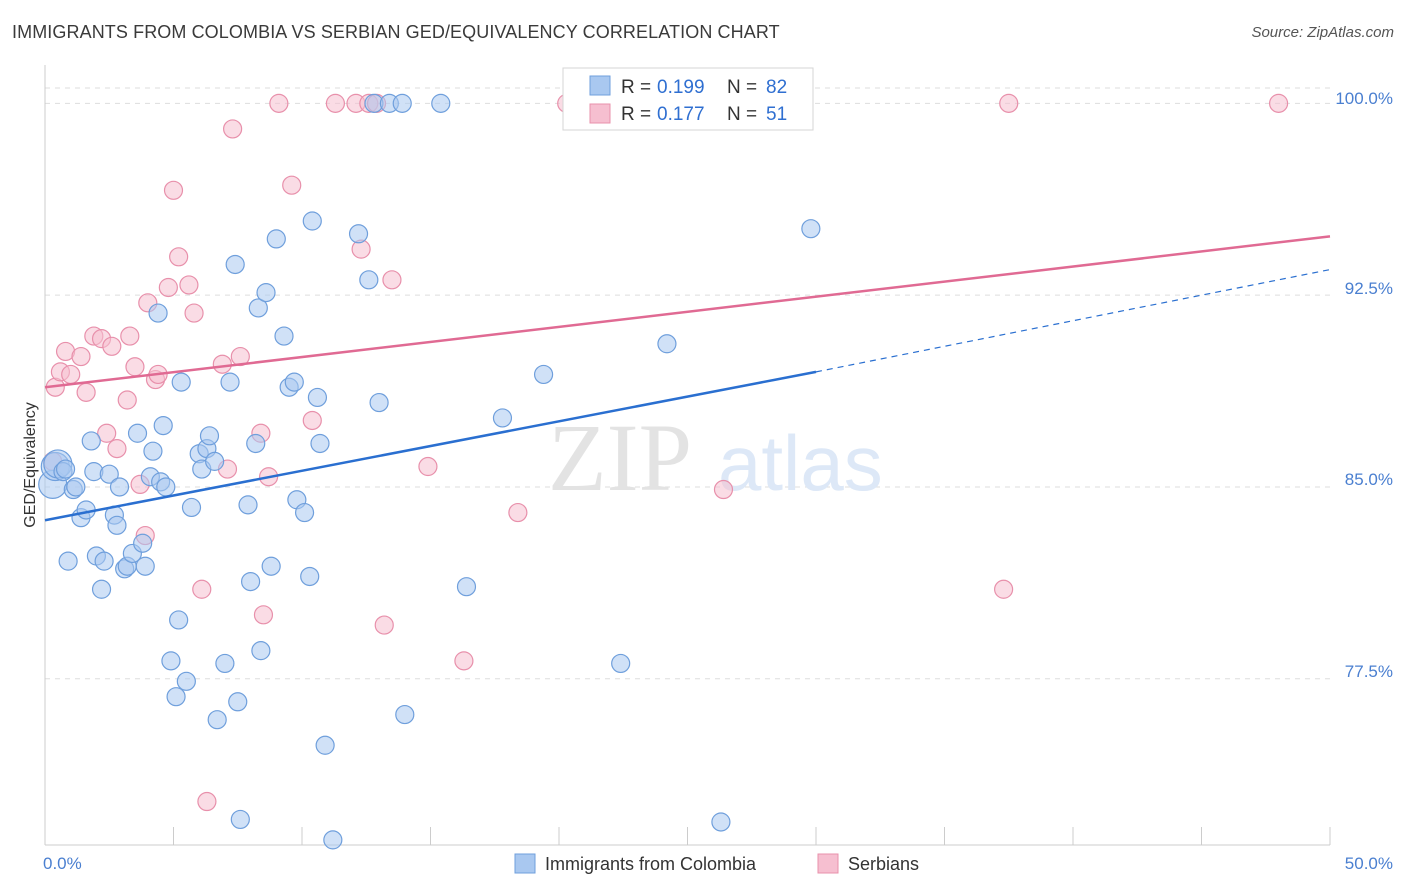 The image size is (1406, 892). I want to click on bottom-legend-swatch-serbians, so click(828, 863).